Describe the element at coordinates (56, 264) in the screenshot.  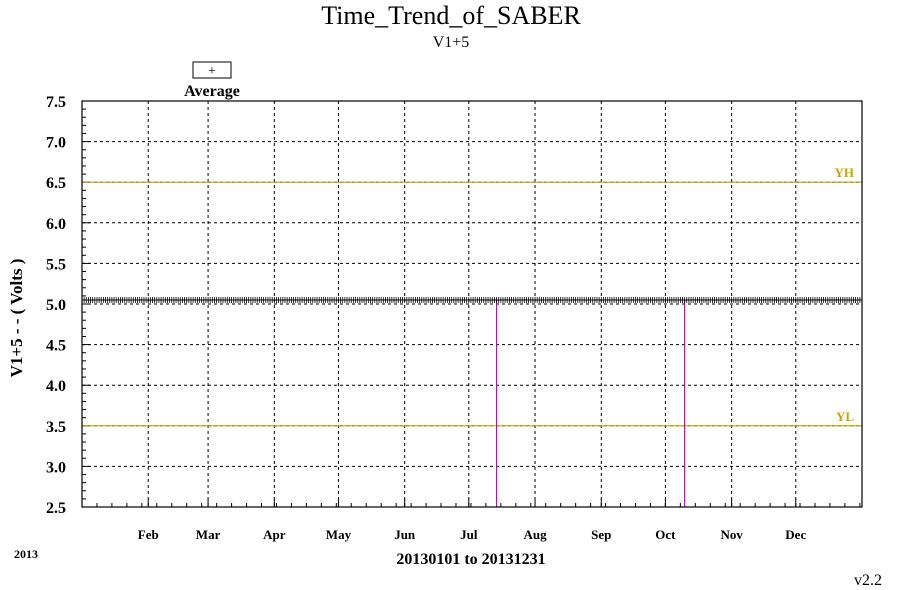
I see `y-tick-label: 5.5` at that location.